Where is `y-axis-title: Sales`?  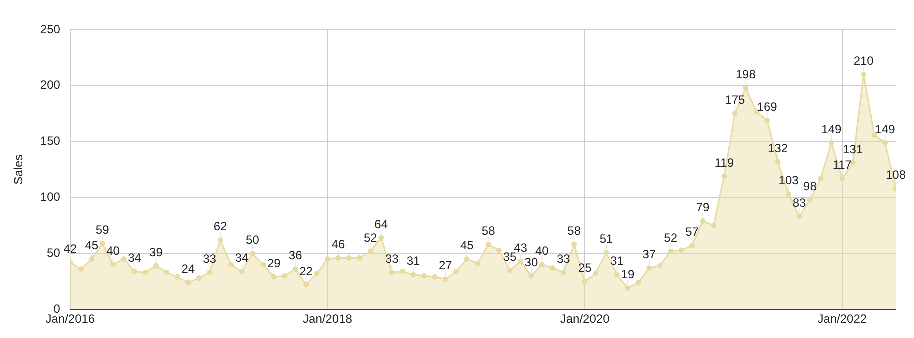
y-axis-title: Sales is located at coordinates (19, 169).